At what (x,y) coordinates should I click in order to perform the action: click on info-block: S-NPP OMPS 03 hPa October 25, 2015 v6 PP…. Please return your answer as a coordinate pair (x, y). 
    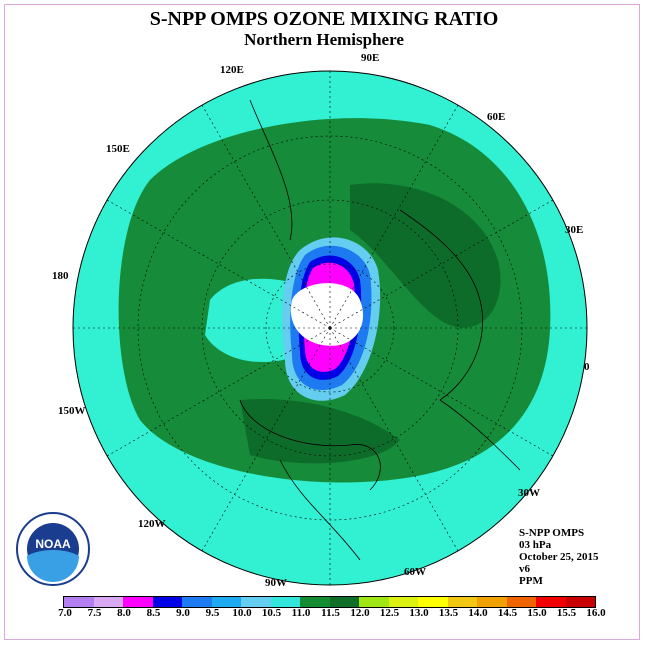
    Looking at the image, I should click on (559, 557).